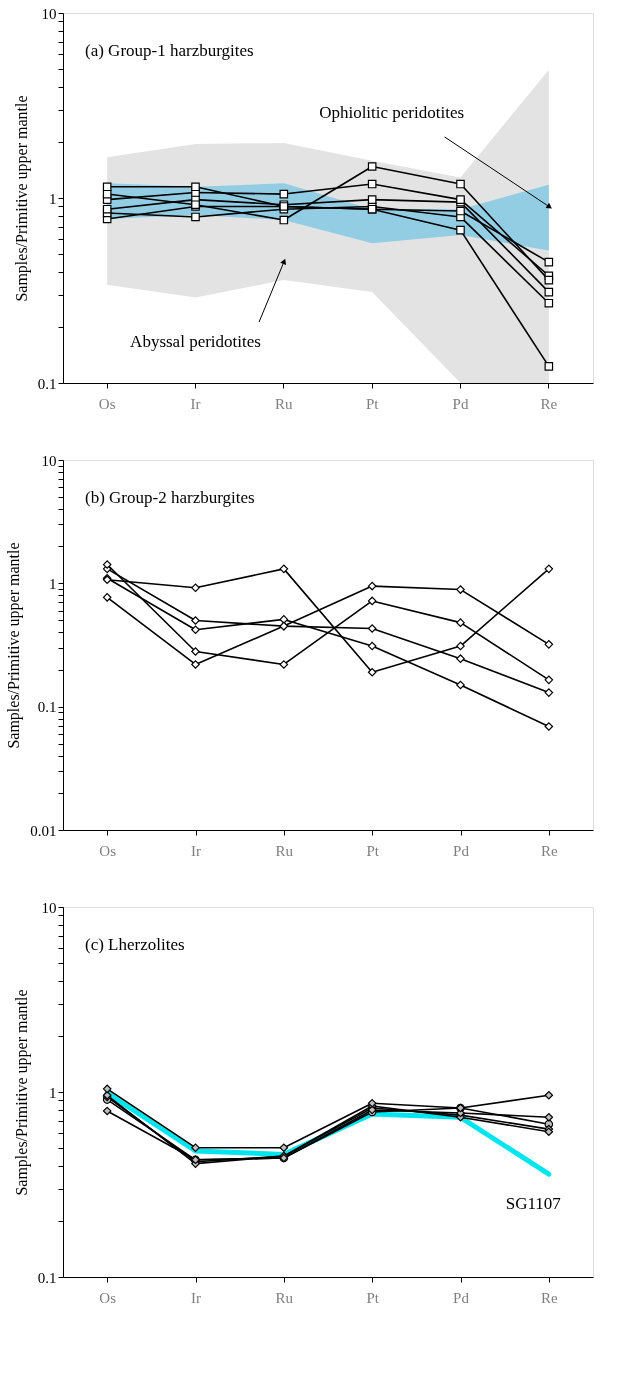  What do you see at coordinates (169, 50) in the screenshot?
I see `text: (a) Group-1 harzburgites` at bounding box center [169, 50].